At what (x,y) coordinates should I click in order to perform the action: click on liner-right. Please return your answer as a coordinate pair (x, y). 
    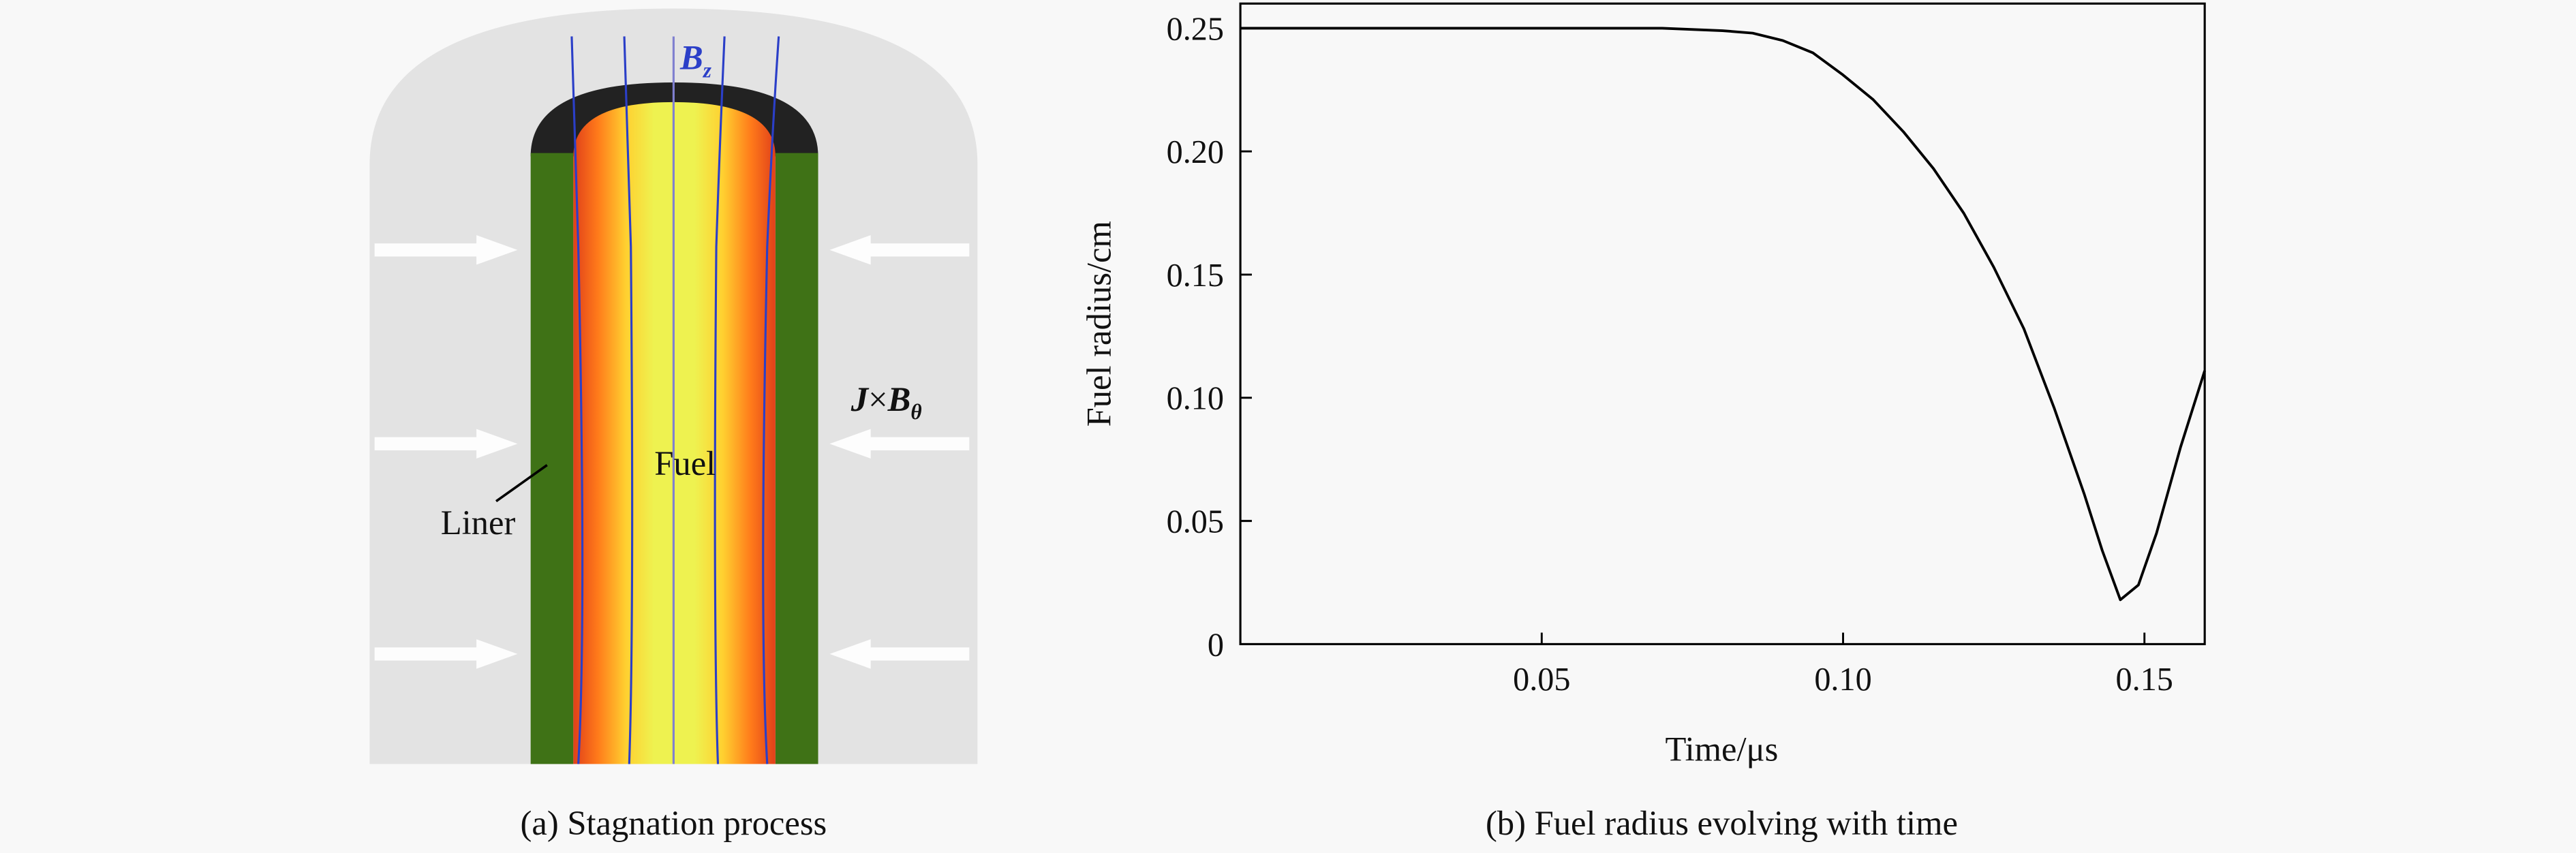
    Looking at the image, I should click on (796, 459).